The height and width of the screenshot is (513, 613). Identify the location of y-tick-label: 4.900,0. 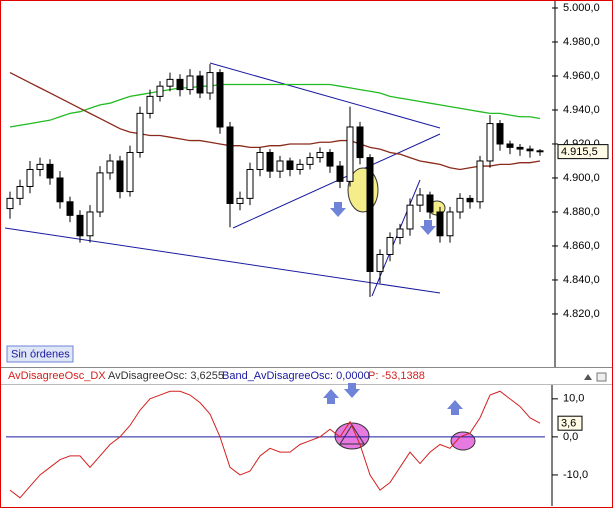
(581, 178).